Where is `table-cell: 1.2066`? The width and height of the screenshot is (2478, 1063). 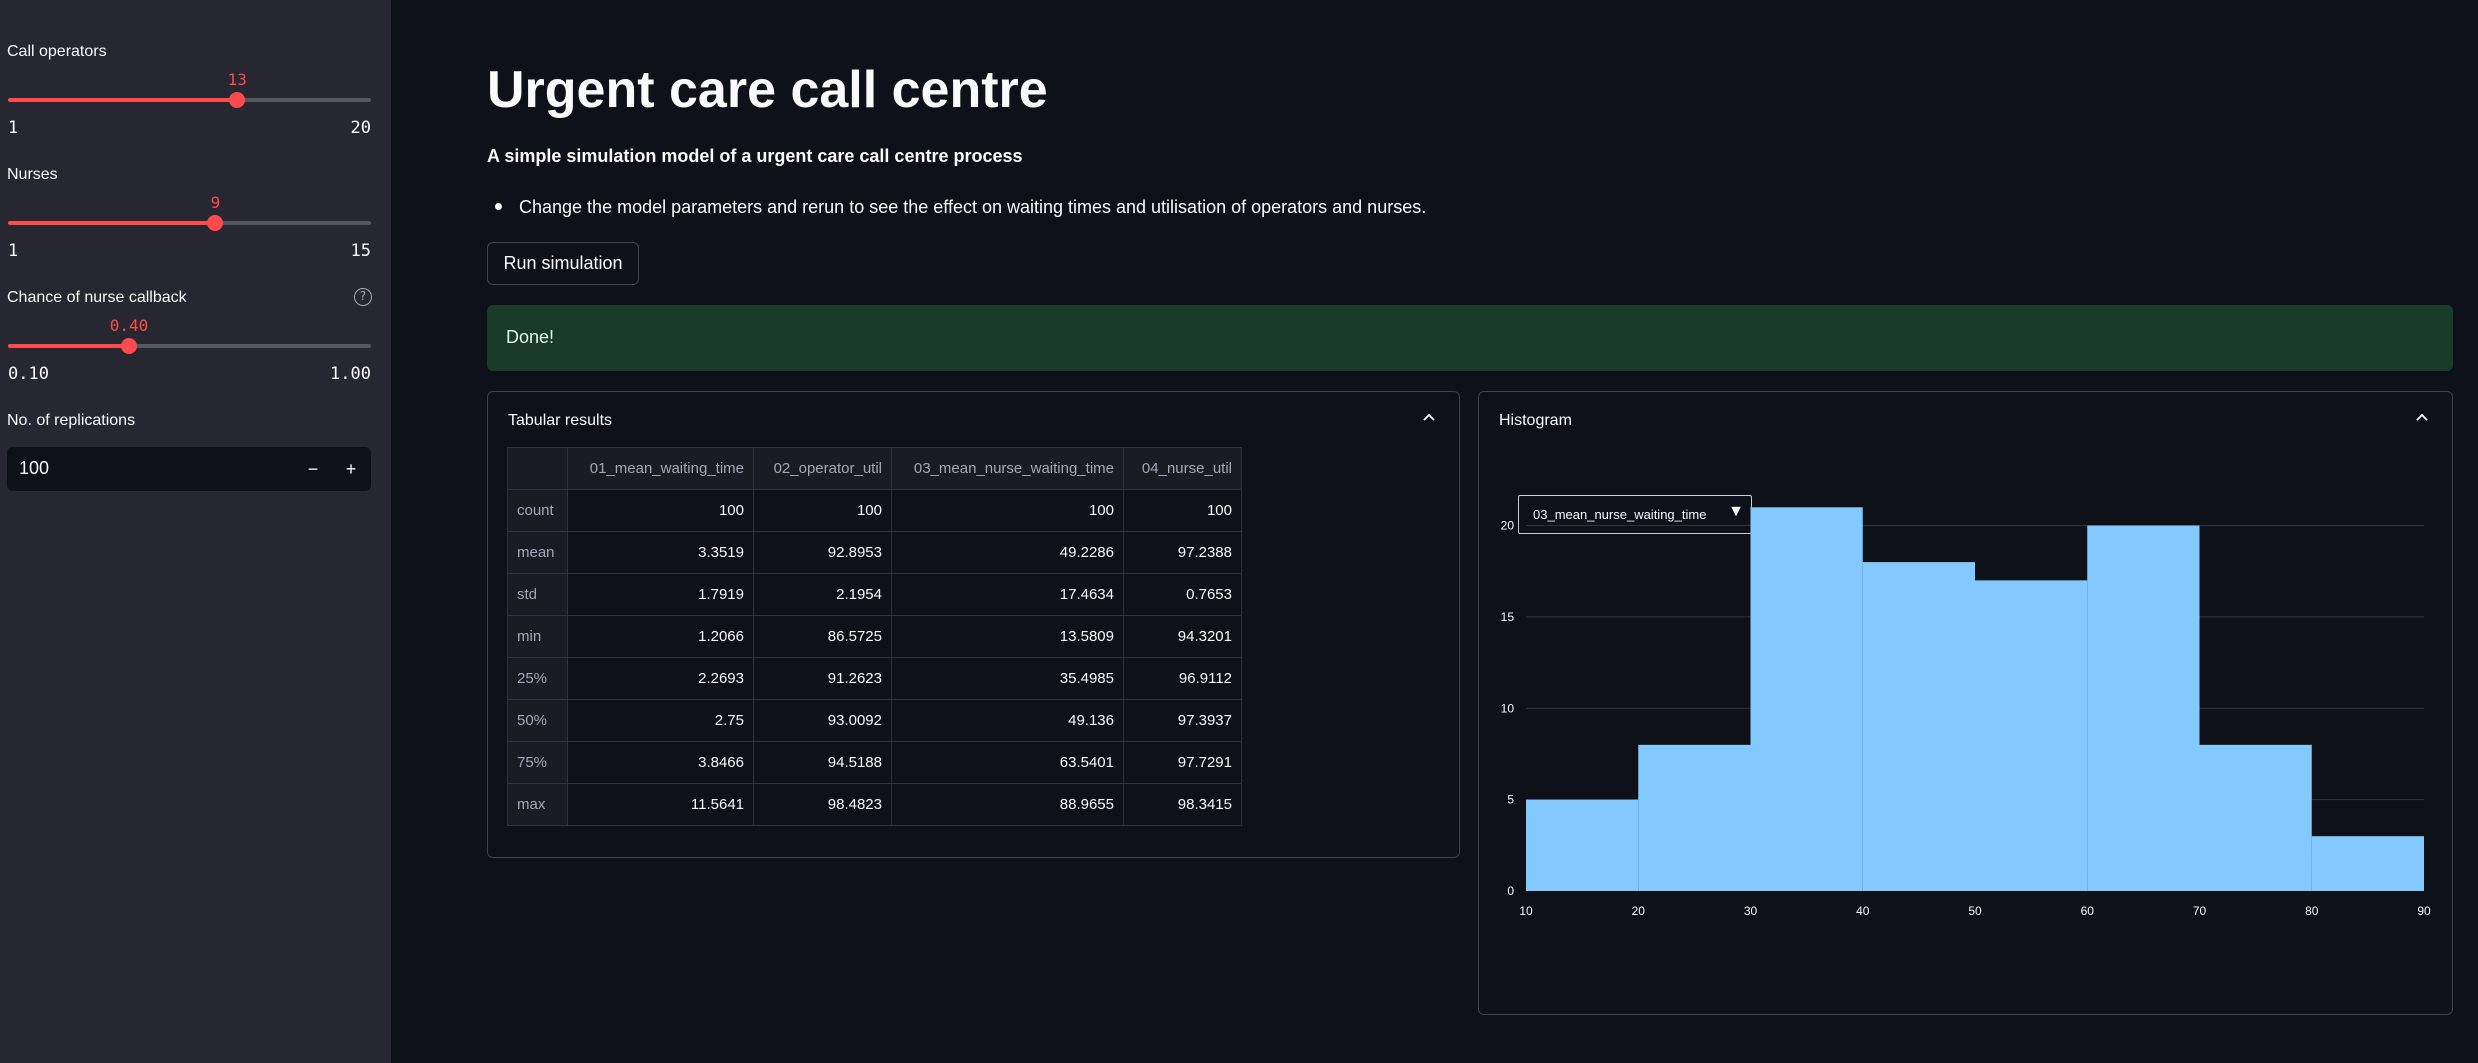
table-cell: 1.2066 is located at coordinates (660, 636).